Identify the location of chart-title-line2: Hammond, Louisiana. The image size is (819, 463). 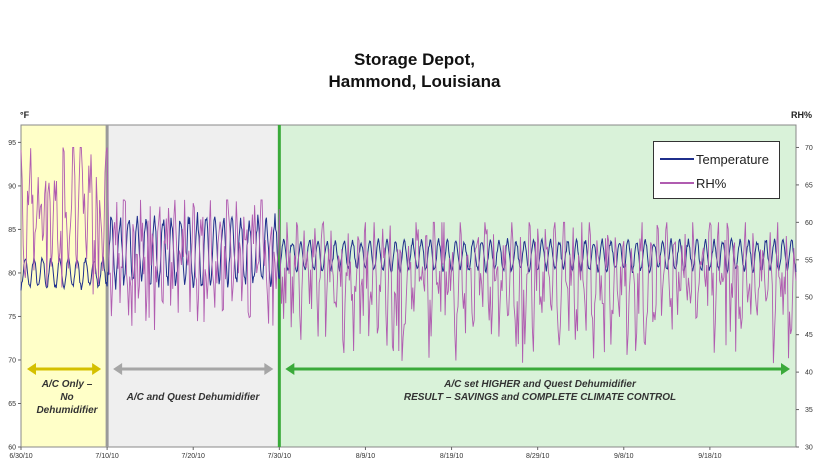
(414, 81).